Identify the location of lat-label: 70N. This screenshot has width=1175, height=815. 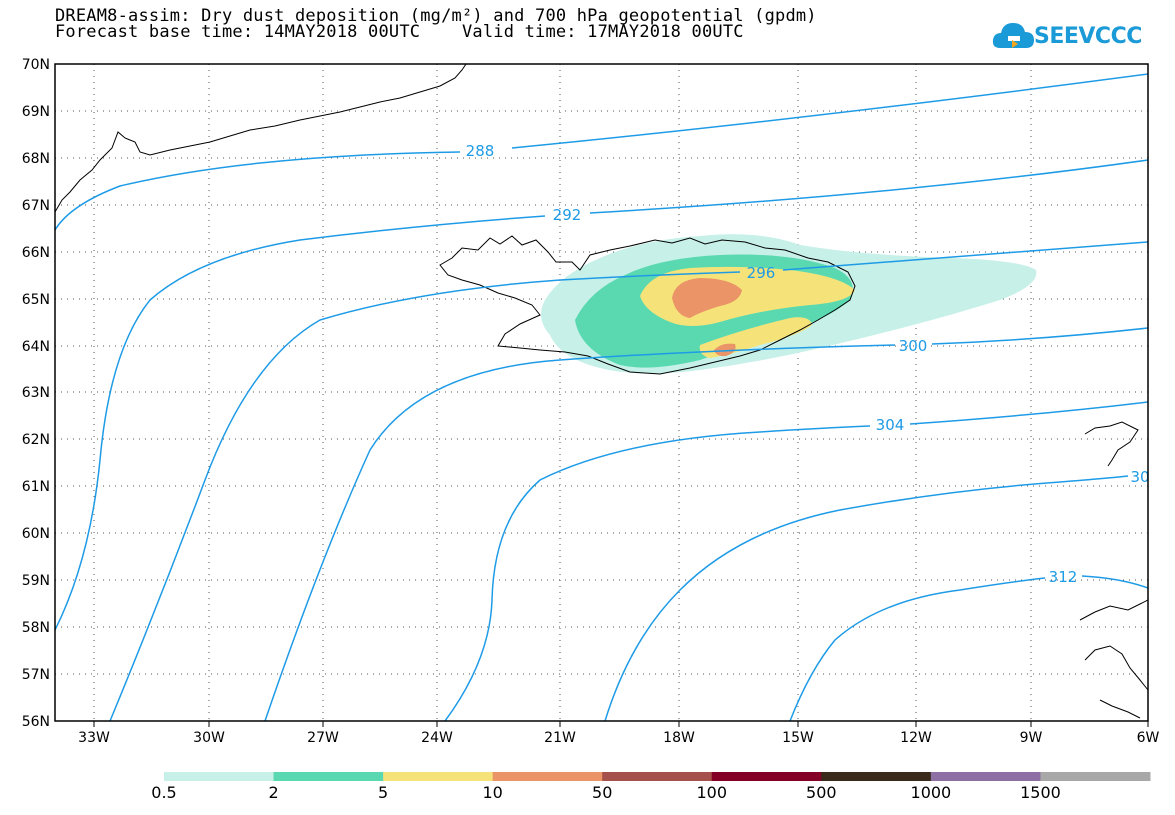
(36, 65).